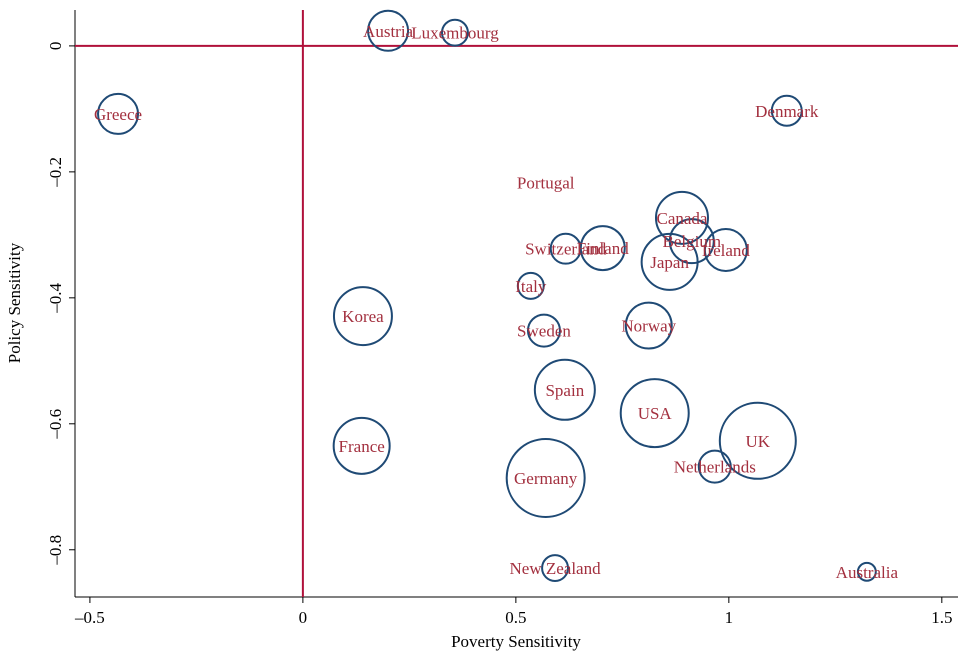 This screenshot has height=660, width=961. I want to click on point-label: UK, so click(758, 441).